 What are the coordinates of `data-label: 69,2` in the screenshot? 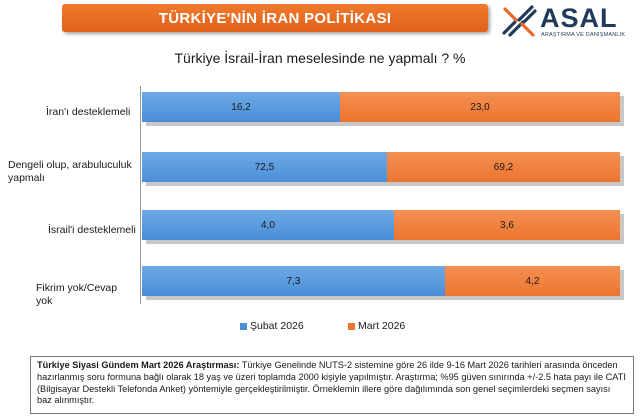 It's located at (503, 167).